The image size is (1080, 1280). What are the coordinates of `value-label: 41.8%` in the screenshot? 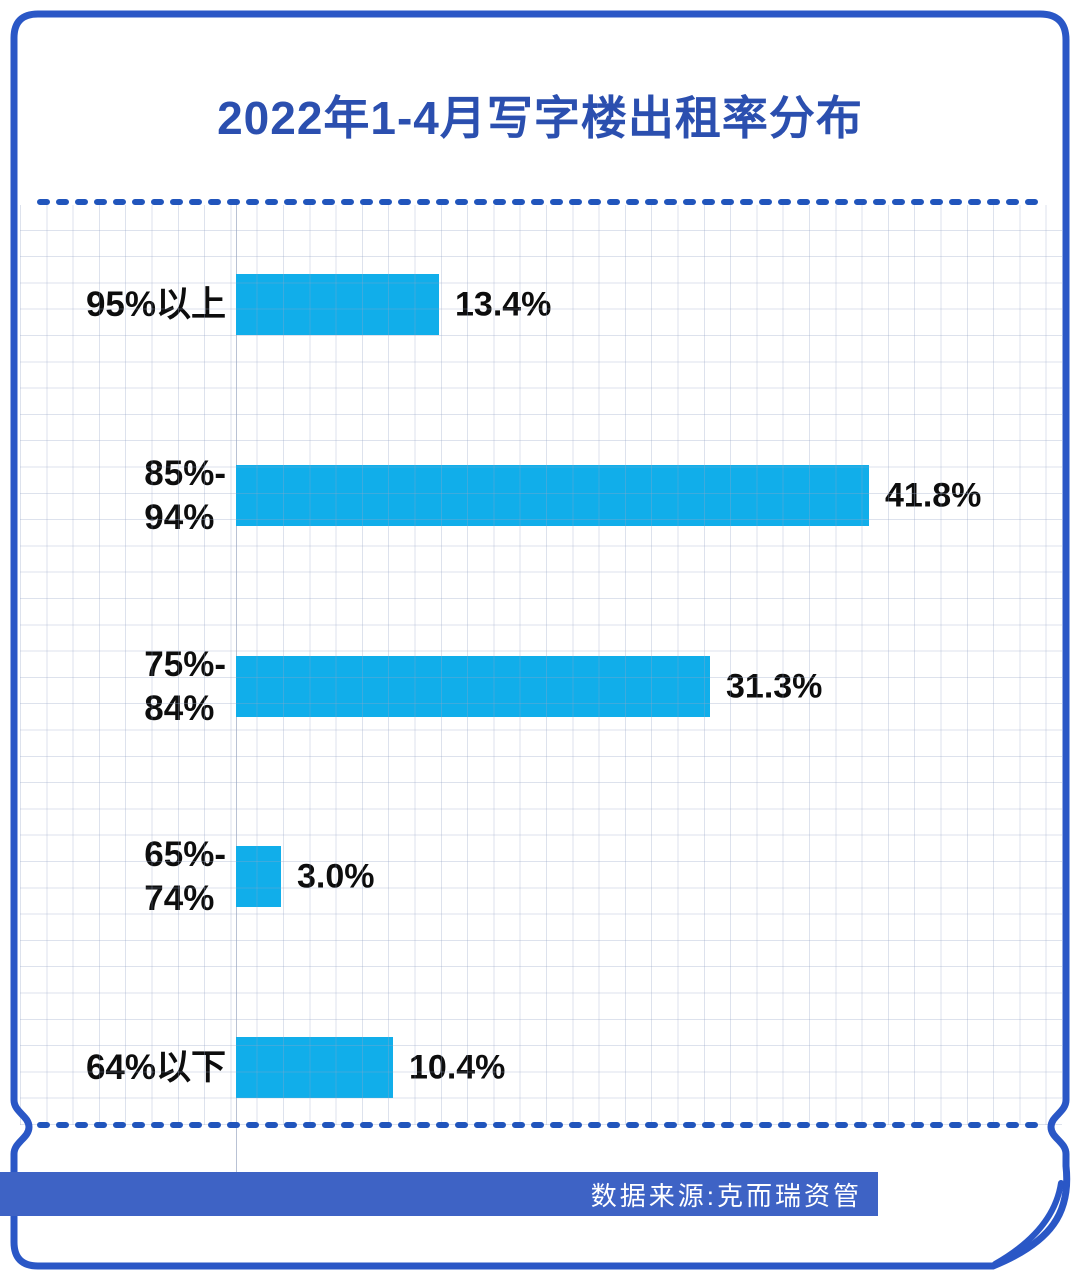 It's located at (933, 495).